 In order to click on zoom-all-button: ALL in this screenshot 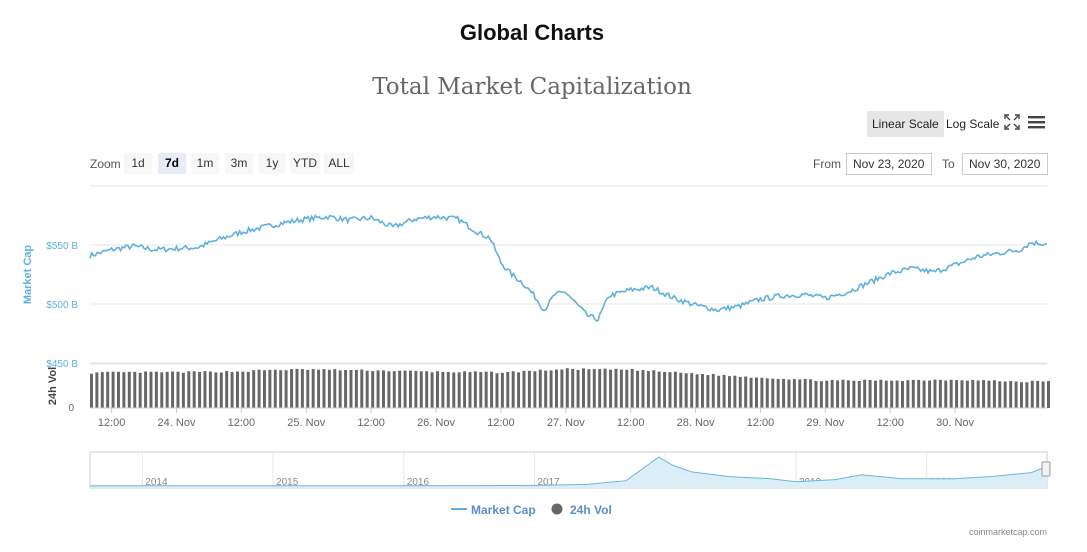, I will do `click(339, 163)`.